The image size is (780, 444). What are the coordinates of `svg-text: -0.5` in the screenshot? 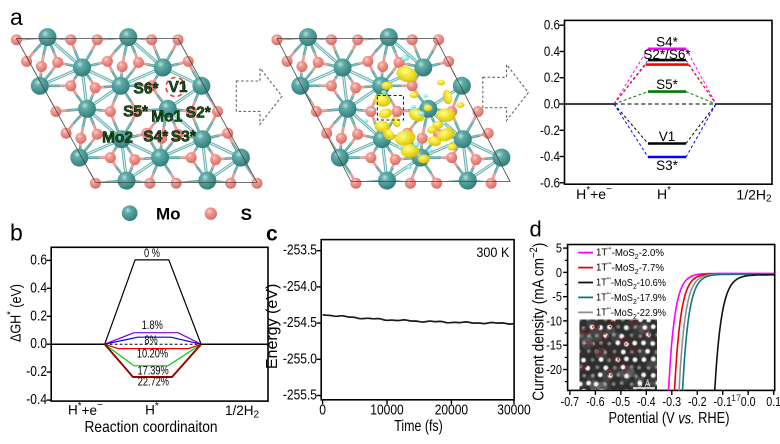 It's located at (621, 401).